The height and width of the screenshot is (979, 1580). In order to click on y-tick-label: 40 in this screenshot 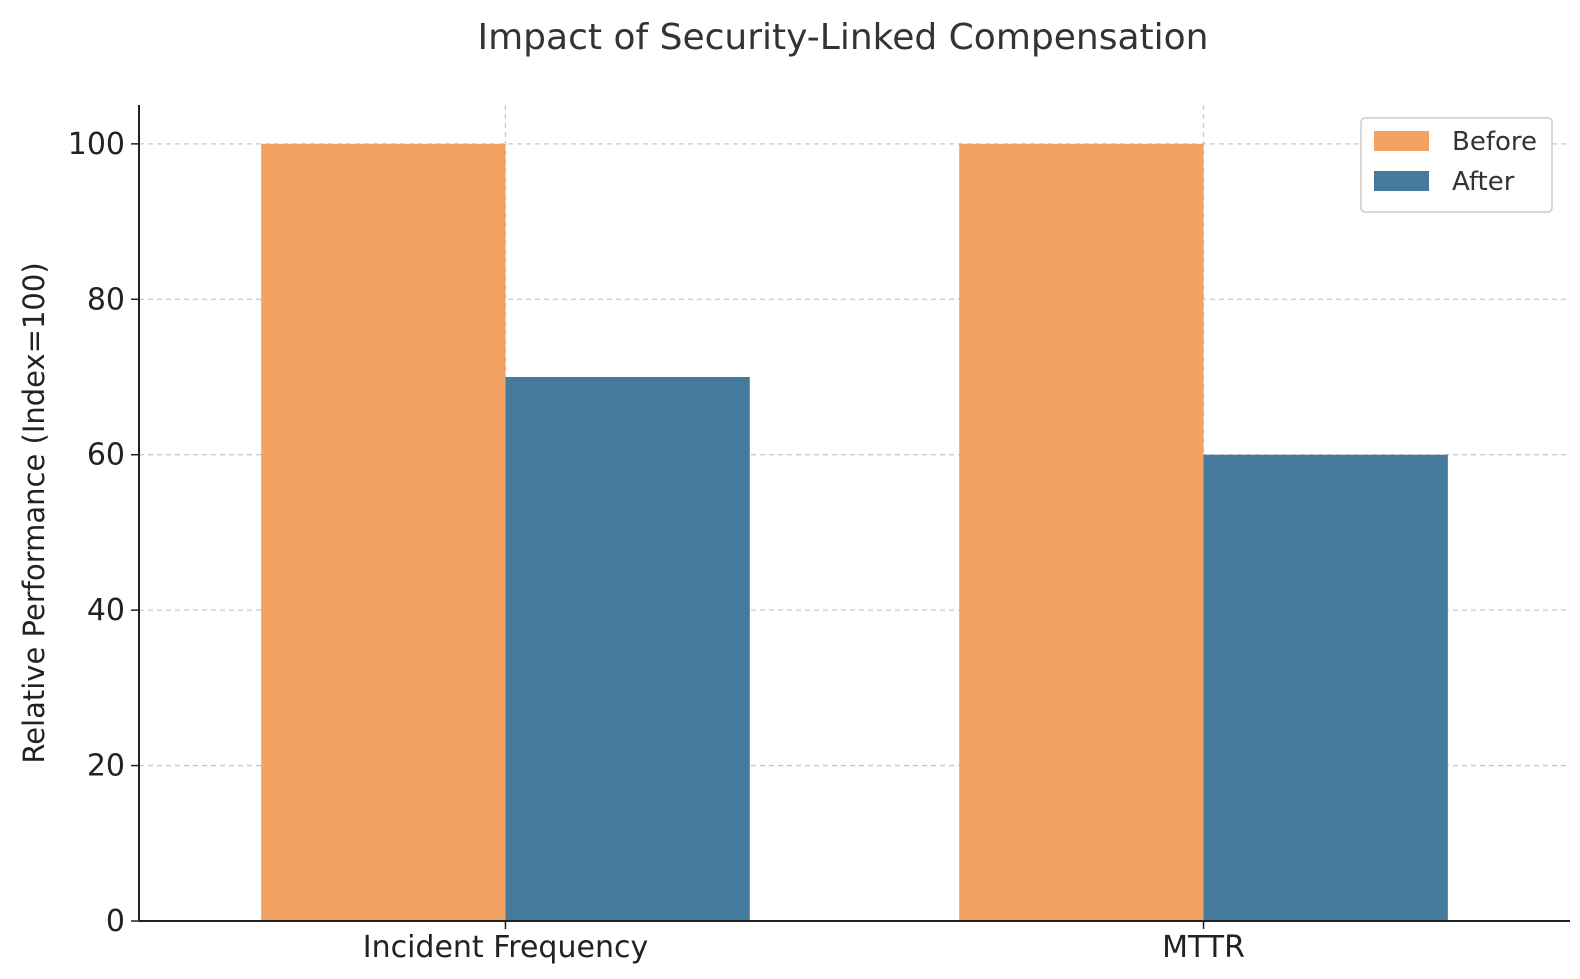, I will do `click(106, 610)`.